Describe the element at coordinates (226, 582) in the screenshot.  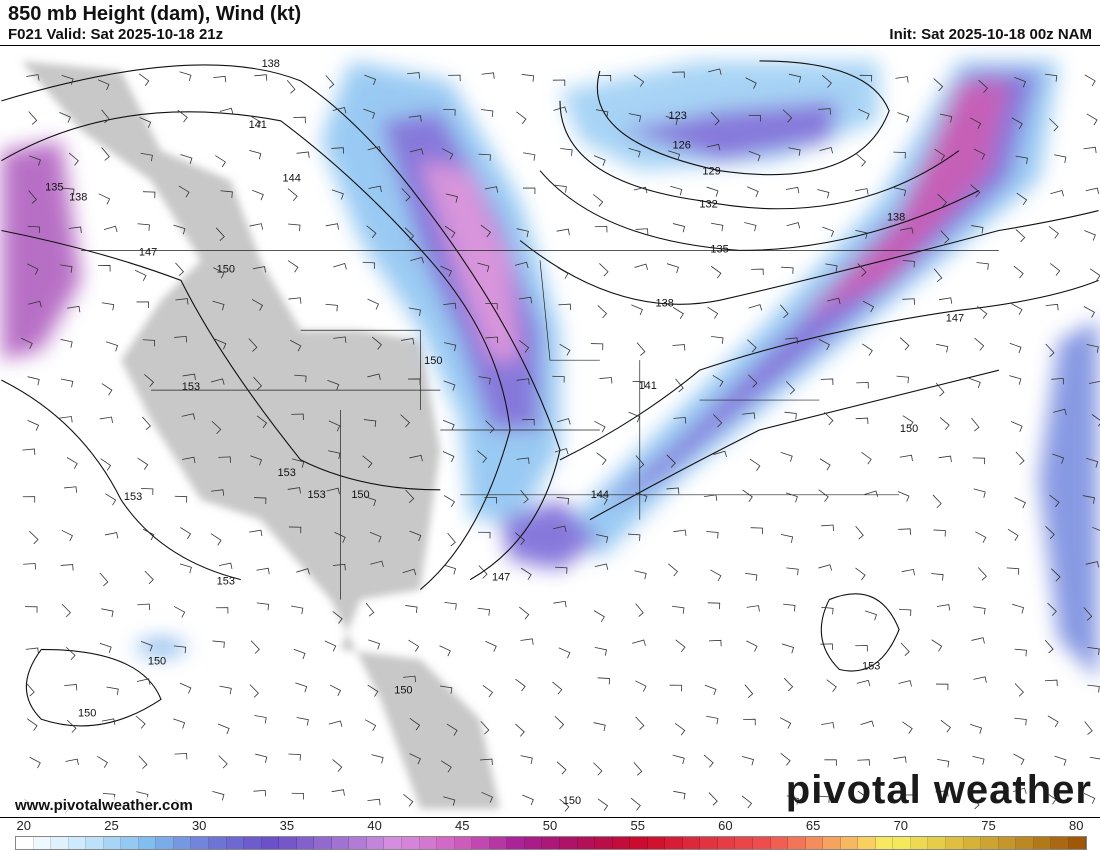
I see `contour-label: 153` at that location.